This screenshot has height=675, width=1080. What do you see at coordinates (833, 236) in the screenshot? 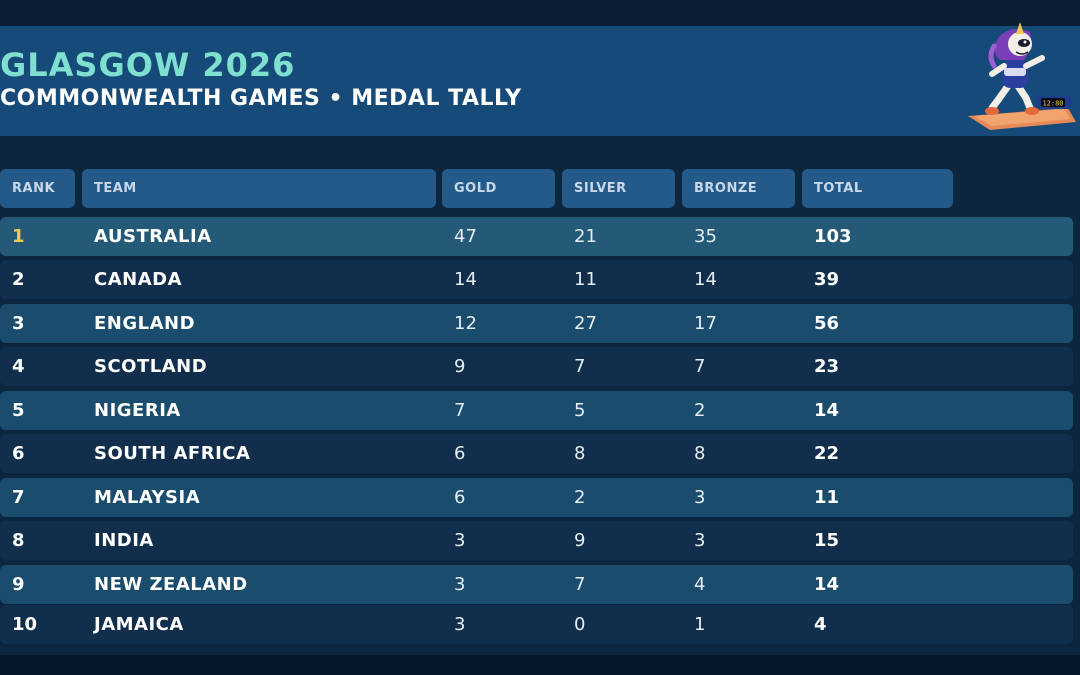
I see `total-cell: 103` at bounding box center [833, 236].